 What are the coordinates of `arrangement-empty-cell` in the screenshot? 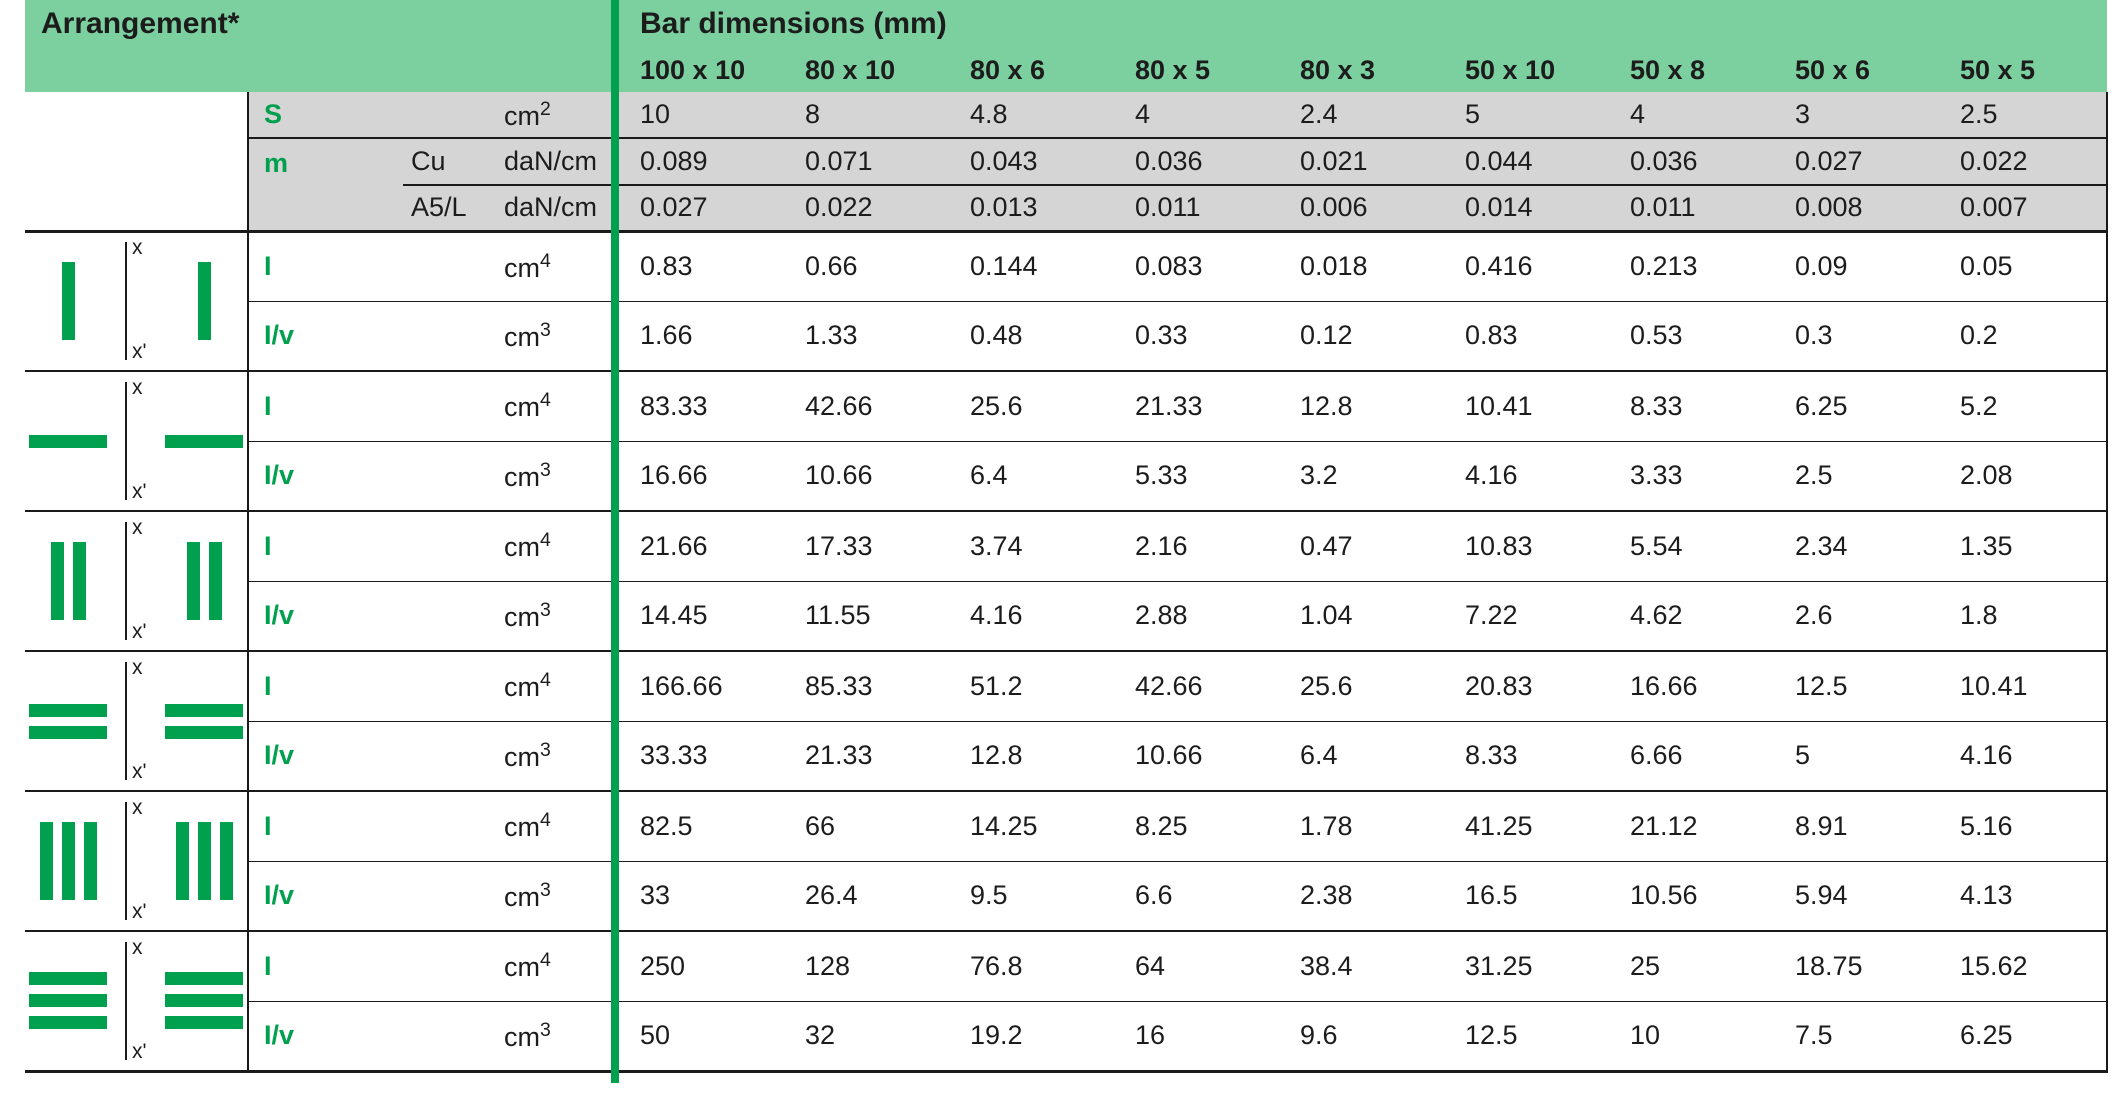 It's located at (136, 162).